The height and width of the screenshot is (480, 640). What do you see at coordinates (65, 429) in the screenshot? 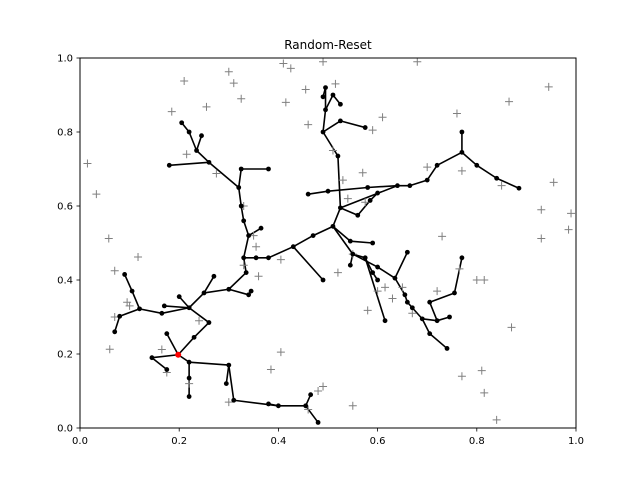
I see `y-tick-label: 0.0` at bounding box center [65, 429].